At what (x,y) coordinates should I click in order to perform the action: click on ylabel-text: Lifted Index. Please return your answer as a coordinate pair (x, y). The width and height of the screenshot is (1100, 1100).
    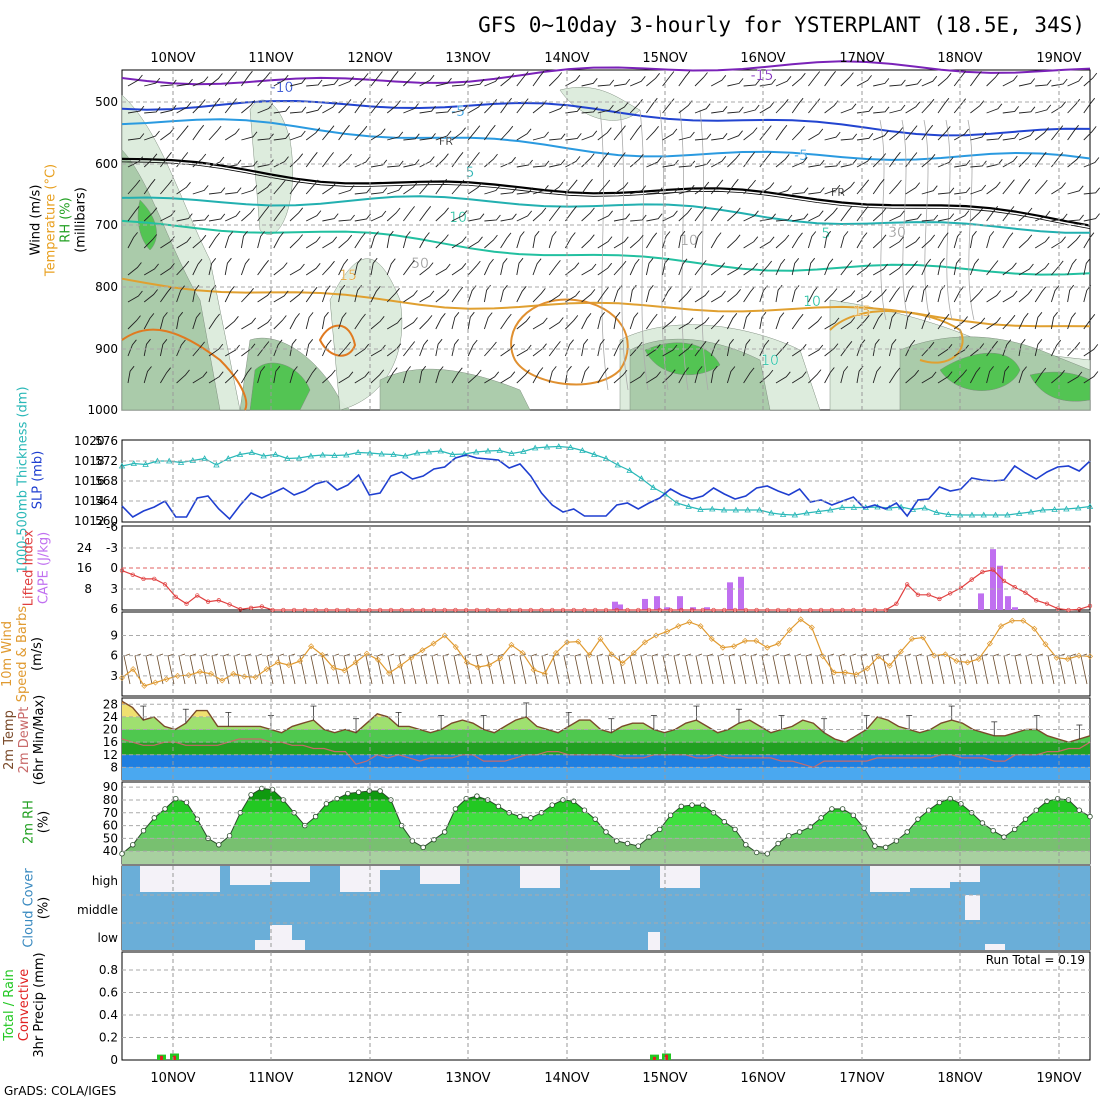
    Looking at the image, I should click on (29, 567).